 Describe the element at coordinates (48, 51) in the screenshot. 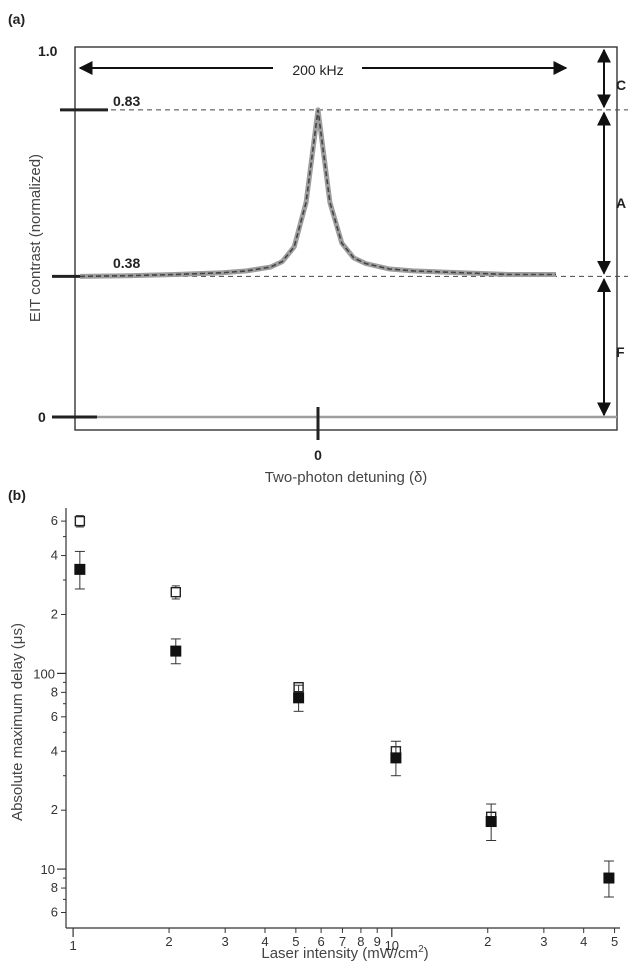

I see `y-label-top: 1.0` at that location.